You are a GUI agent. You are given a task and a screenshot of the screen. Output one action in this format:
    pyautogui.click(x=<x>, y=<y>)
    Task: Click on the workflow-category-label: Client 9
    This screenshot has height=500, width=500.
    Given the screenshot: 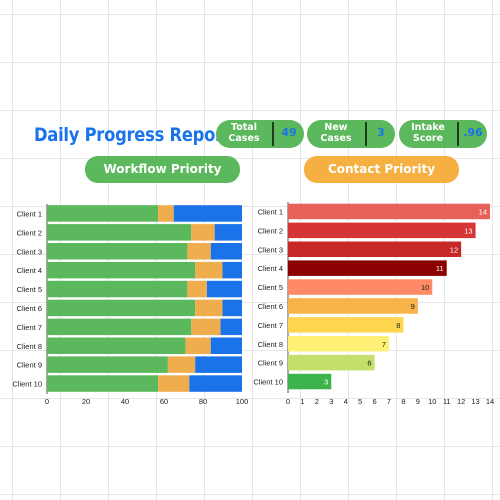 What is the action you would take?
    pyautogui.click(x=29, y=365)
    